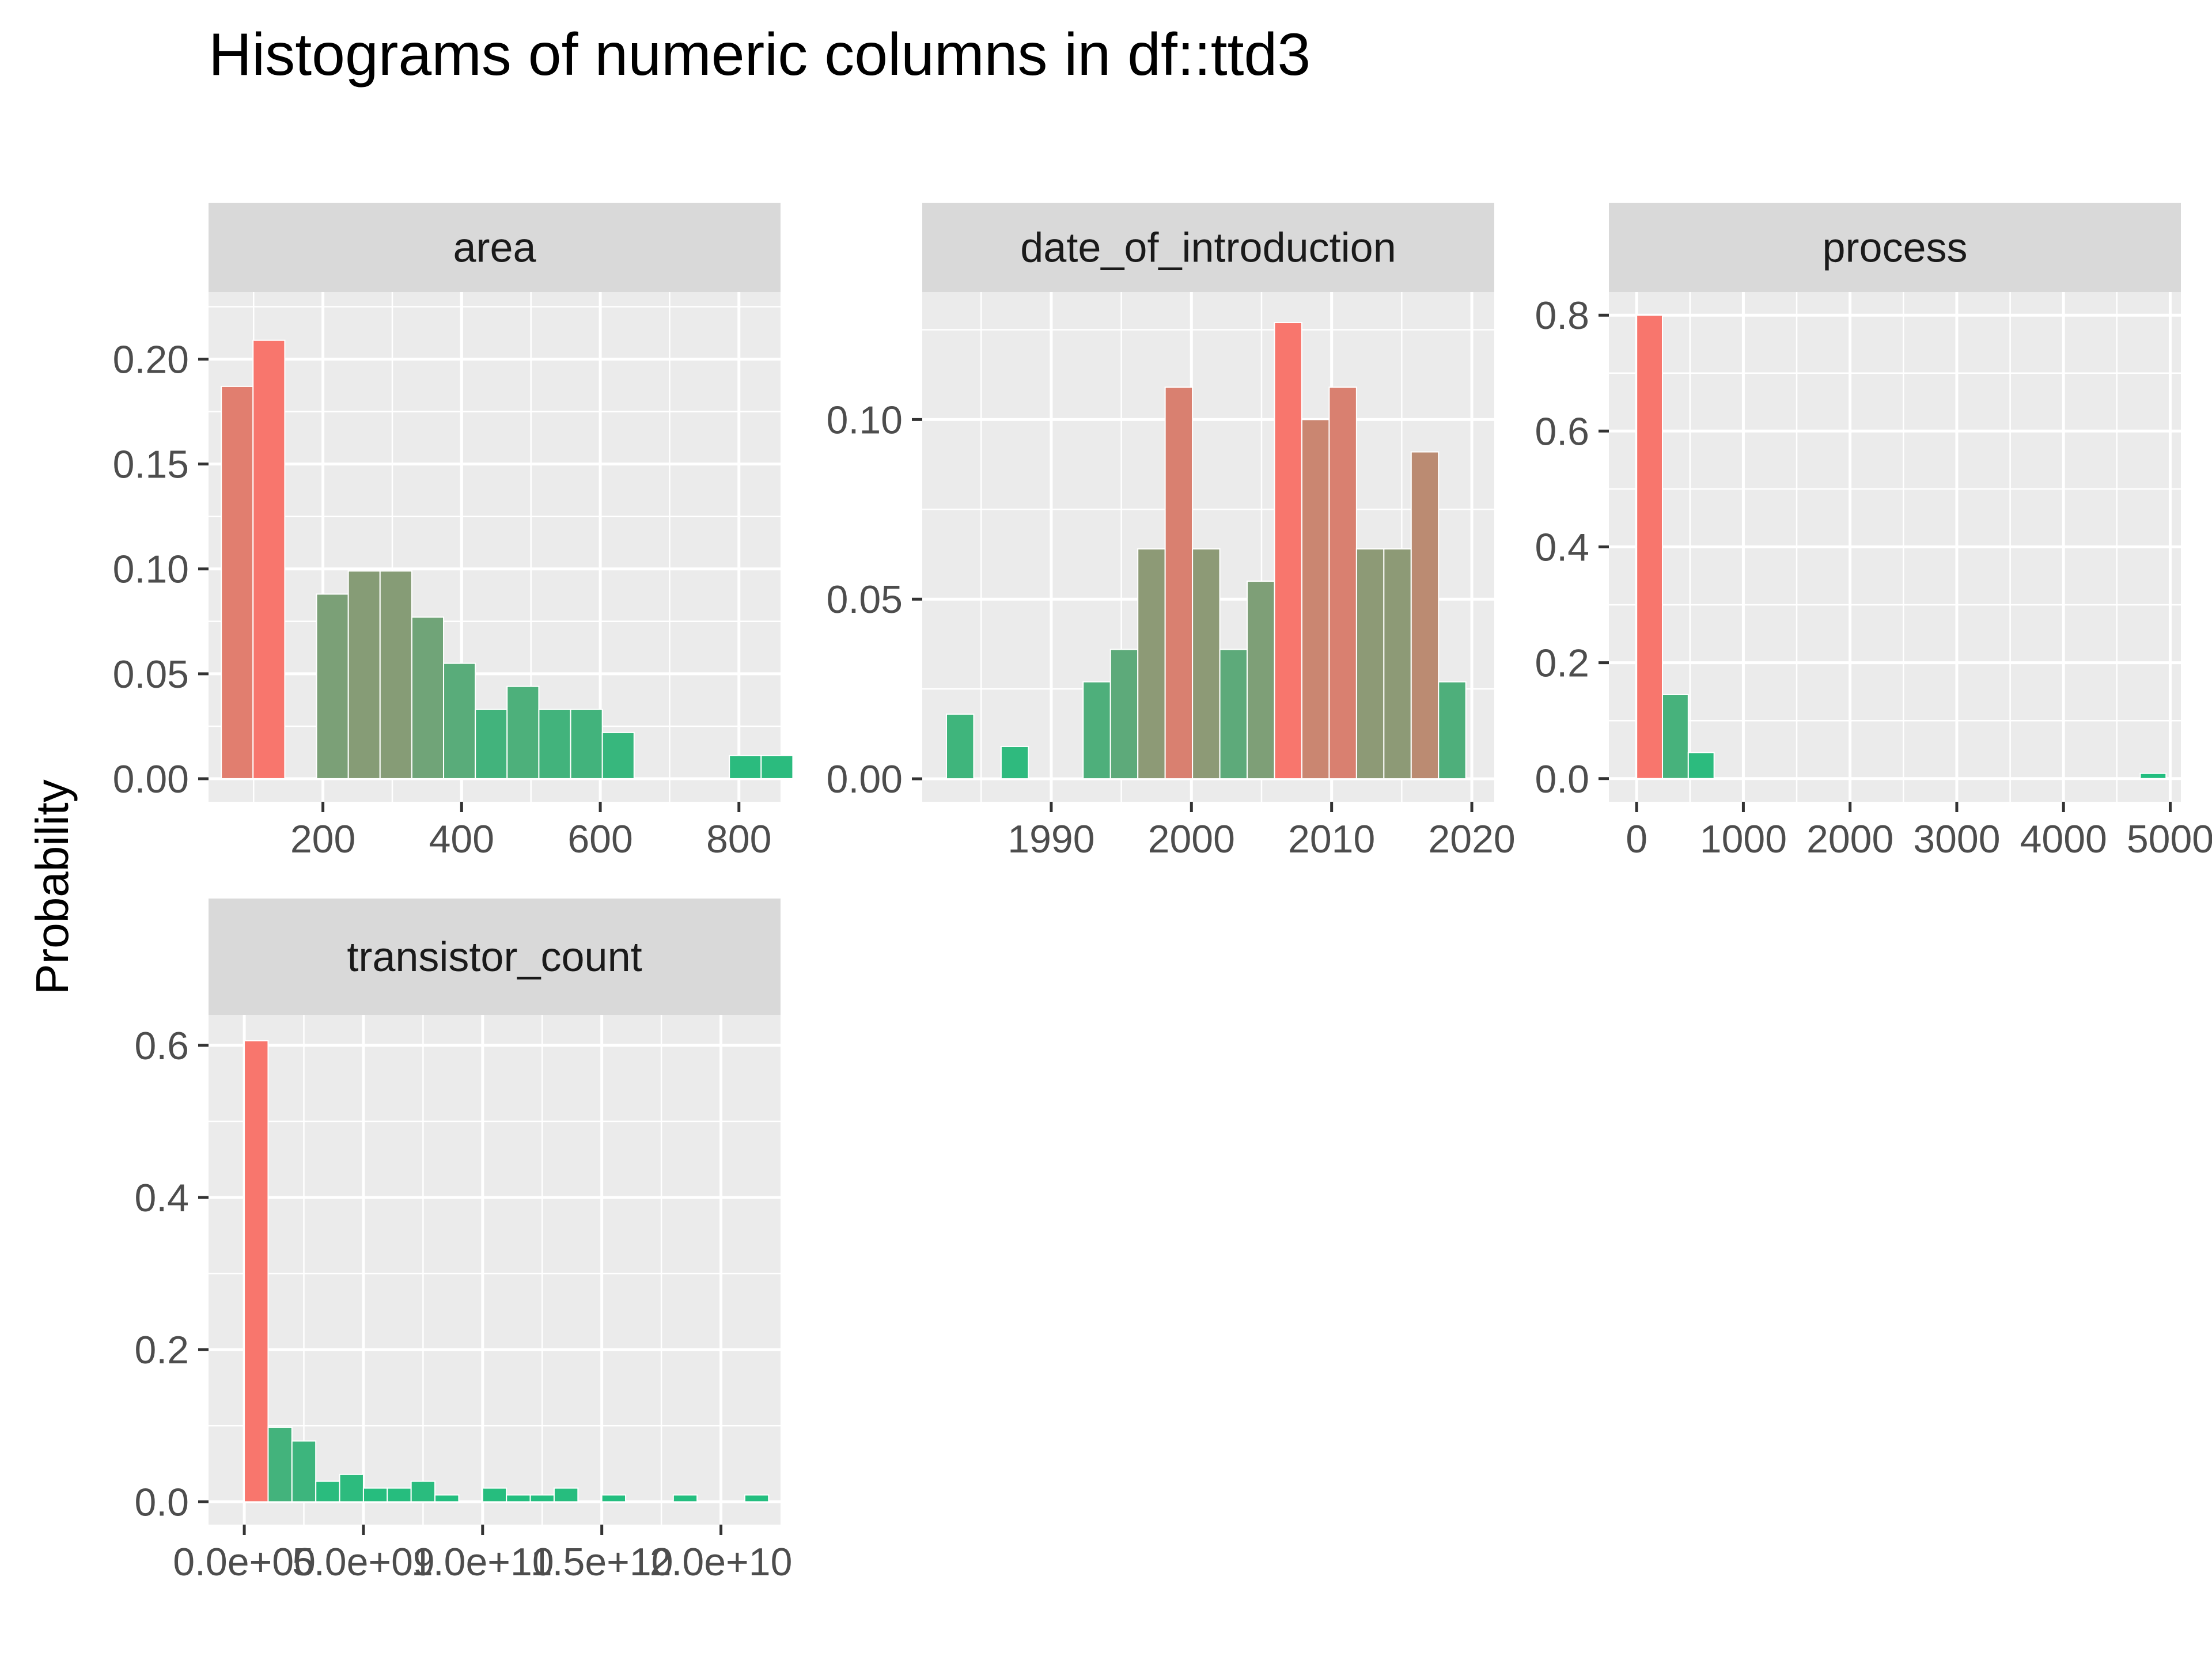 The width and height of the screenshot is (2212, 1664). Describe the element at coordinates (482, 1562) in the screenshot. I see `x-tick-label: 1.0e+10` at that location.